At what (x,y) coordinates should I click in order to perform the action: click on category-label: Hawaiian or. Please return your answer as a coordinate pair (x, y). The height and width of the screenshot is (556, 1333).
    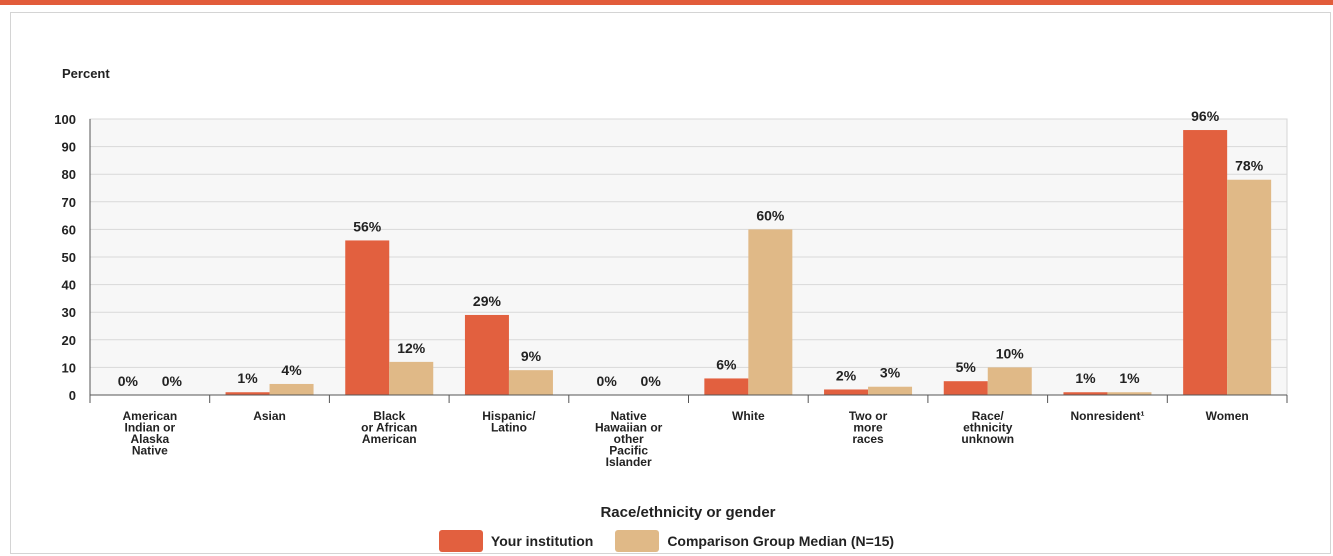
    Looking at the image, I should click on (629, 428).